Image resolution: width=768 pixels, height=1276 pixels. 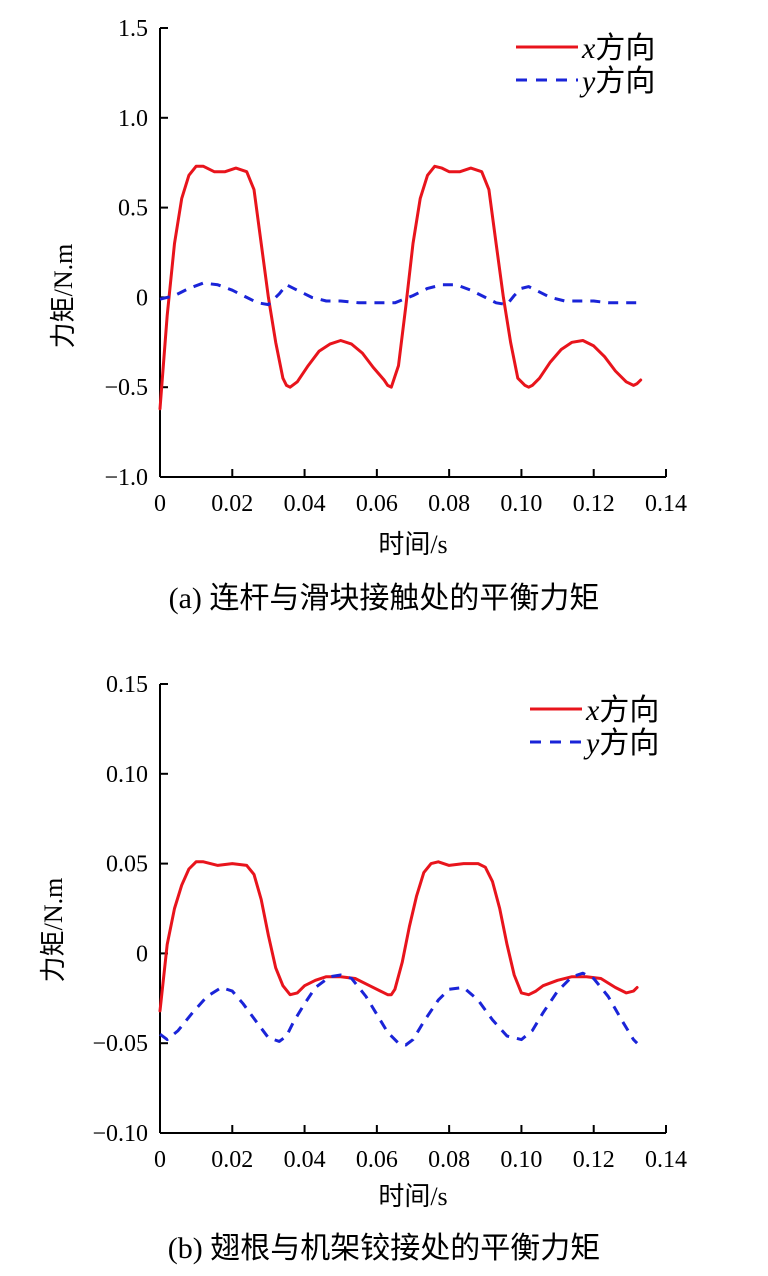 What do you see at coordinates (133, 119) in the screenshot?
I see `y-tick-label: 1.0` at bounding box center [133, 119].